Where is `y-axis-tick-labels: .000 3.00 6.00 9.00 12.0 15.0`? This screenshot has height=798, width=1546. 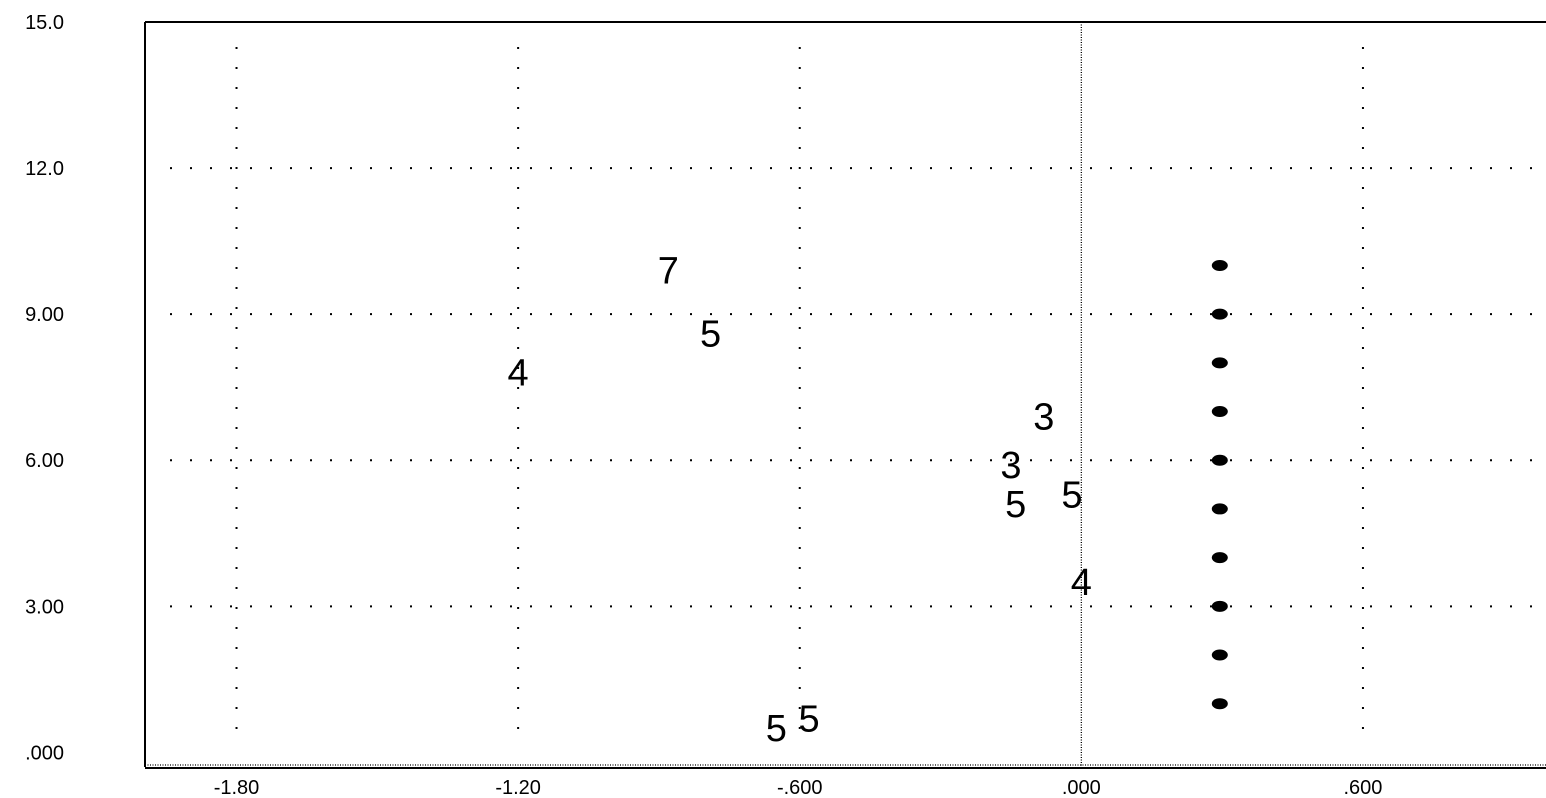 y-axis-tick-labels: .000 3.00 6.00 9.00 12.0 15.0 is located at coordinates (44, 388).